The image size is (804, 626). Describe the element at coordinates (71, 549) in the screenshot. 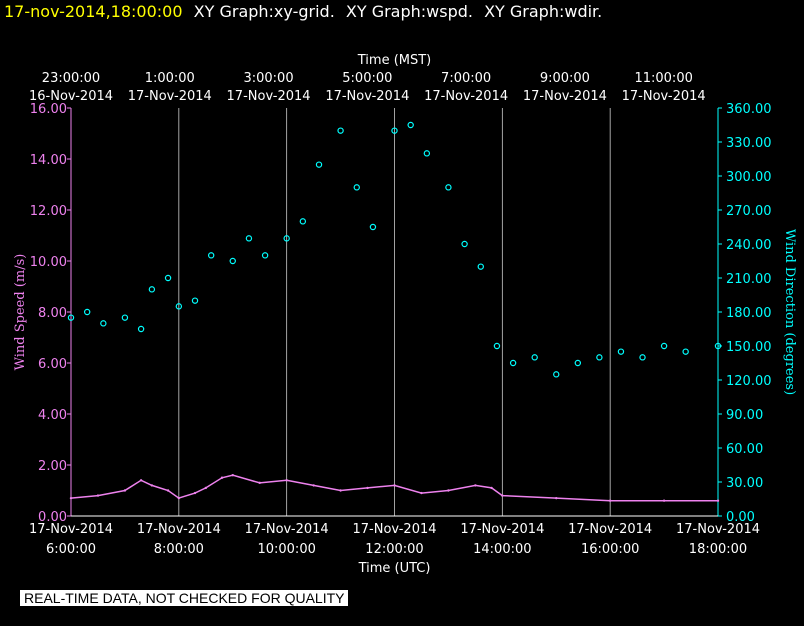

I see `bottom-tick-time: 6:00:00` at that location.